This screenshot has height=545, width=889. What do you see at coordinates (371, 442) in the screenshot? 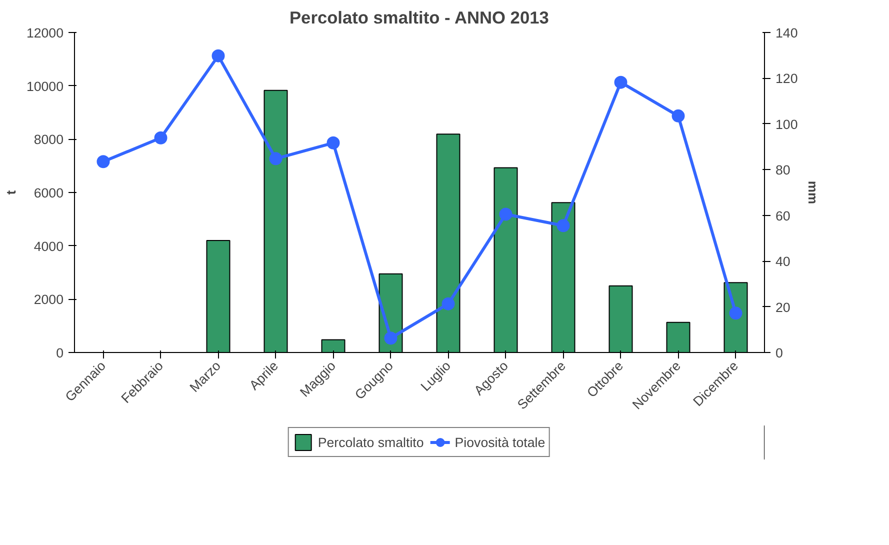
I see `legend-label: Percolato smaltito` at bounding box center [371, 442].